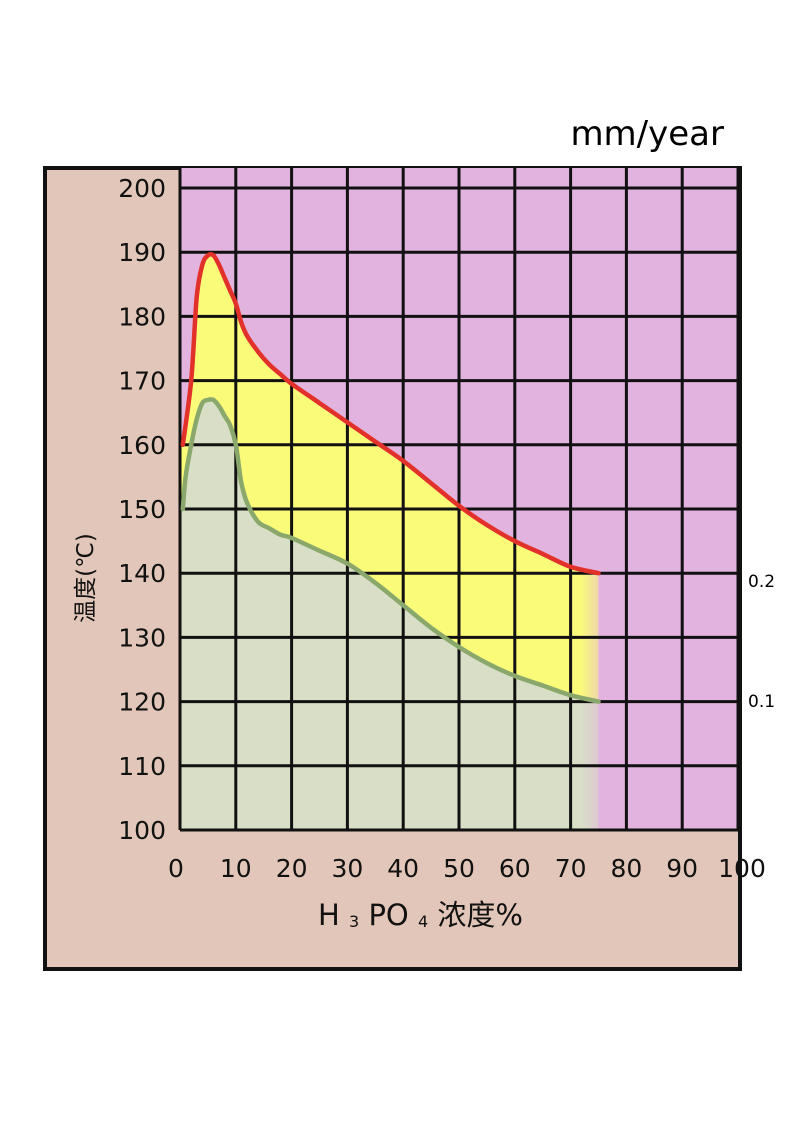 The image size is (800, 1131). Describe the element at coordinates (388, 915) in the screenshot. I see `x-axis-title-mid: PO` at that location.